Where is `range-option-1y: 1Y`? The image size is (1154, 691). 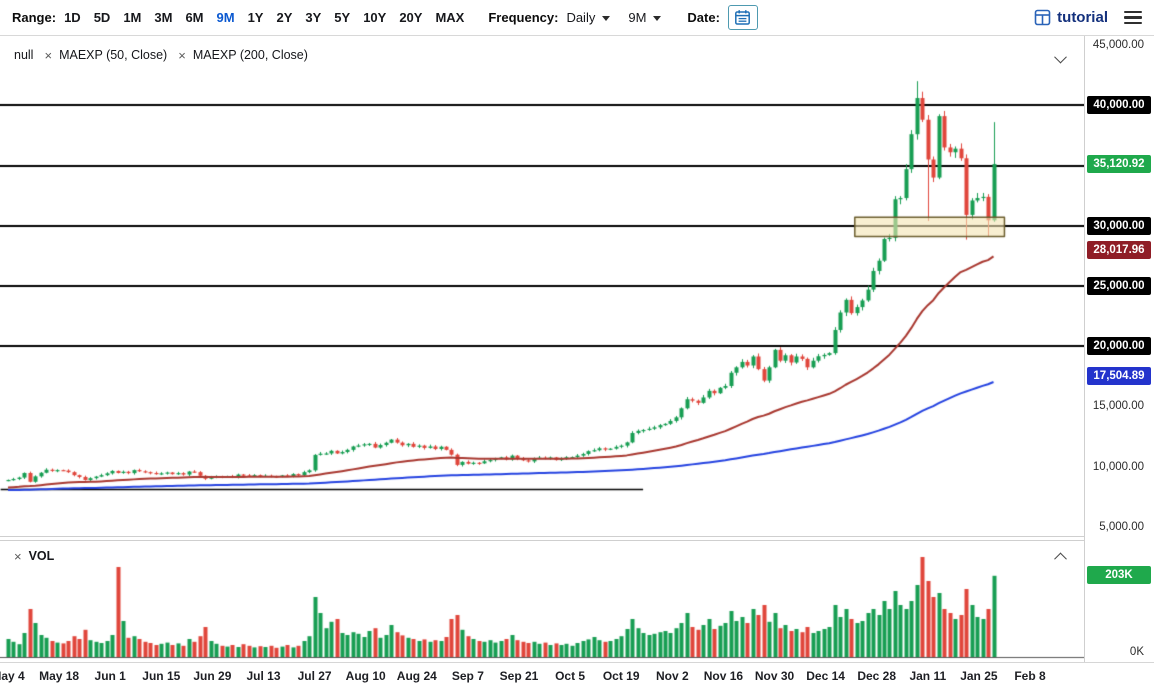
range-option-1y: 1Y is located at coordinates (255, 17).